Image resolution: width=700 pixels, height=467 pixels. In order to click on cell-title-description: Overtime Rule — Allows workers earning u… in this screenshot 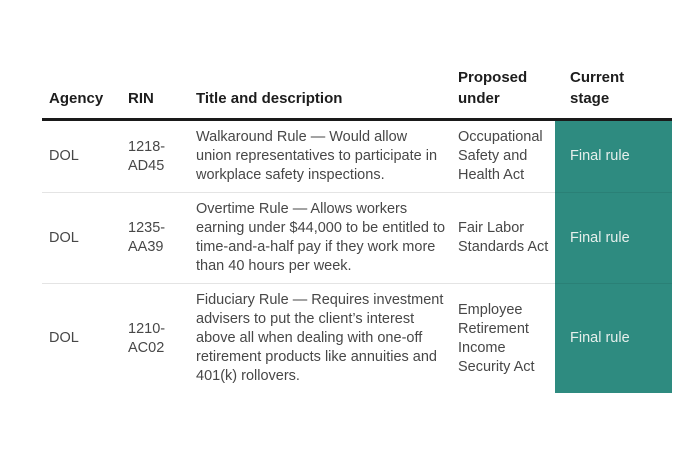, I will do `click(319, 238)`.